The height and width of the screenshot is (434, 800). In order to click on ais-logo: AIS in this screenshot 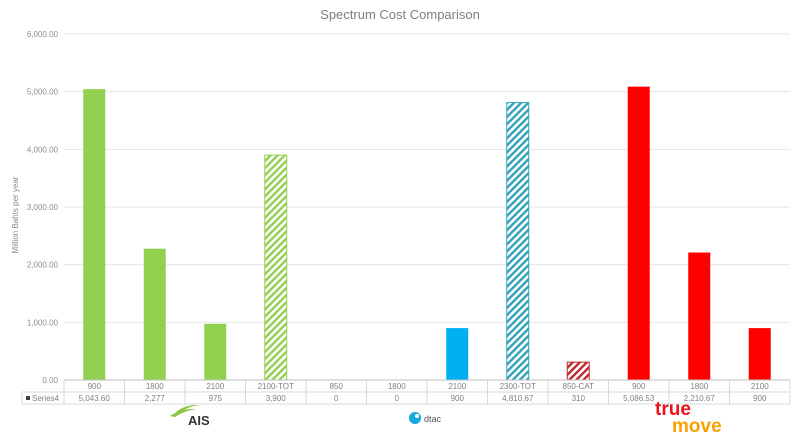, I will do `click(190, 416)`.